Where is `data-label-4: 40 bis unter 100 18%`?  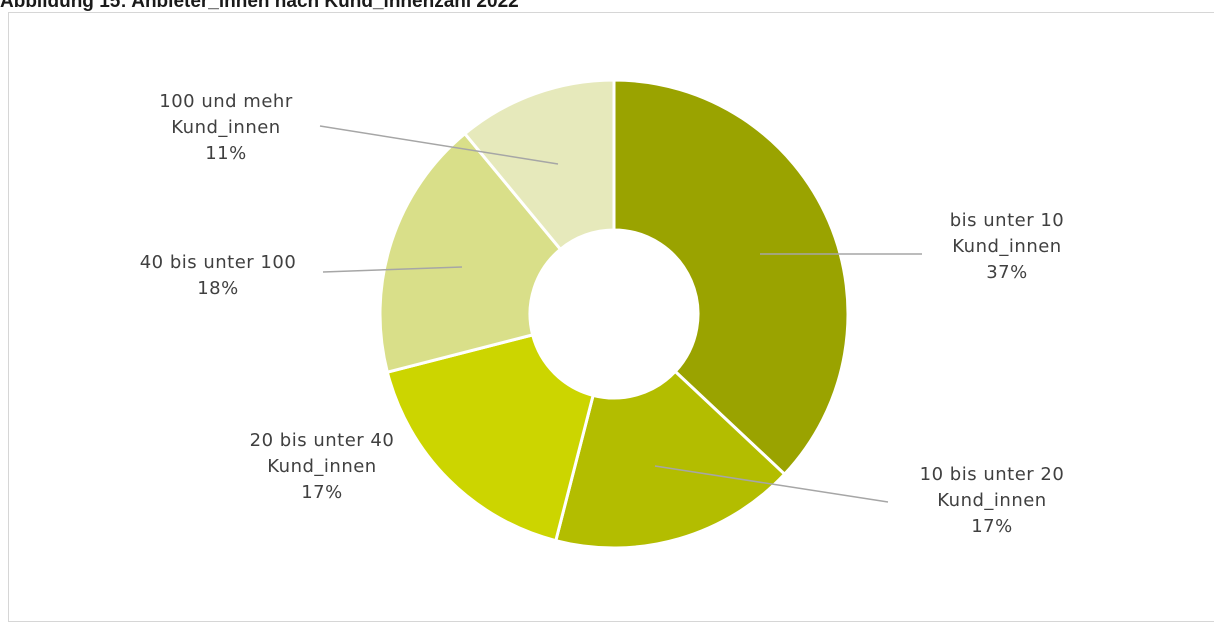 data-label-4: 40 bis unter 100 18% is located at coordinates (218, 275).